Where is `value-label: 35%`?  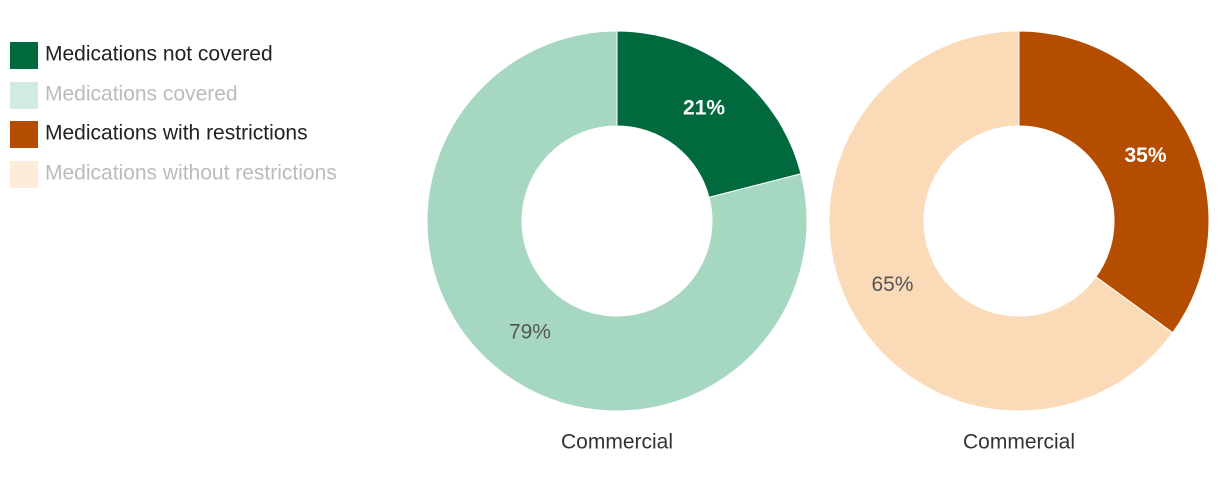
value-label: 35% is located at coordinates (1146, 155).